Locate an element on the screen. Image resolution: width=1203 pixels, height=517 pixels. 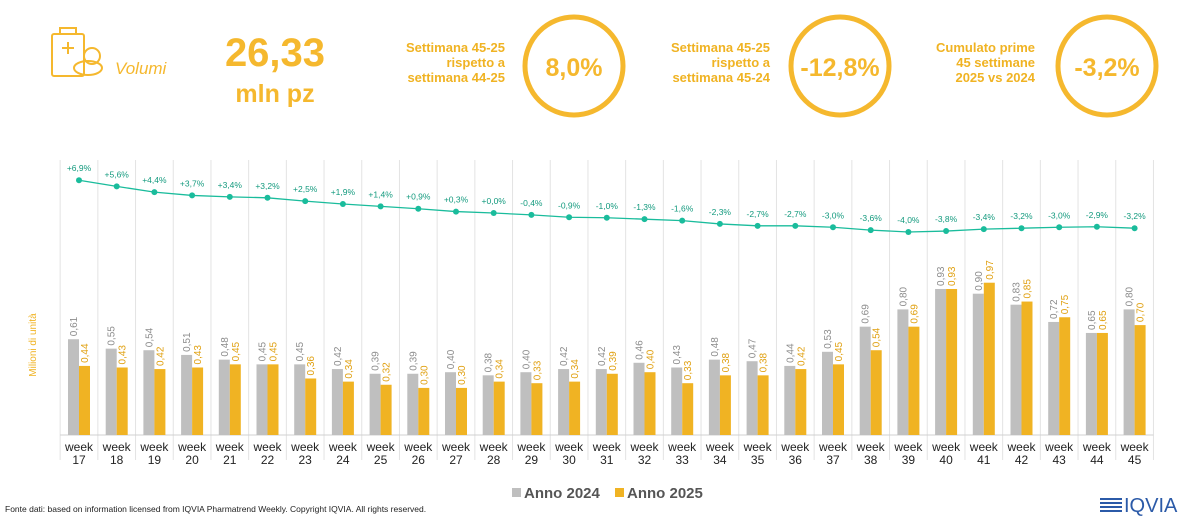
value-label: 0,44 is located at coordinates (85, 353).